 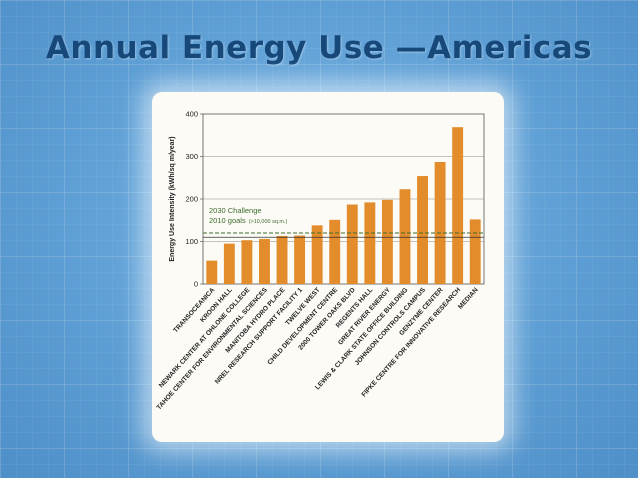 What do you see at coordinates (172, 198) in the screenshot?
I see `y-axis-label: Energy Use Intensity (kWh/sq m/year)` at bounding box center [172, 198].